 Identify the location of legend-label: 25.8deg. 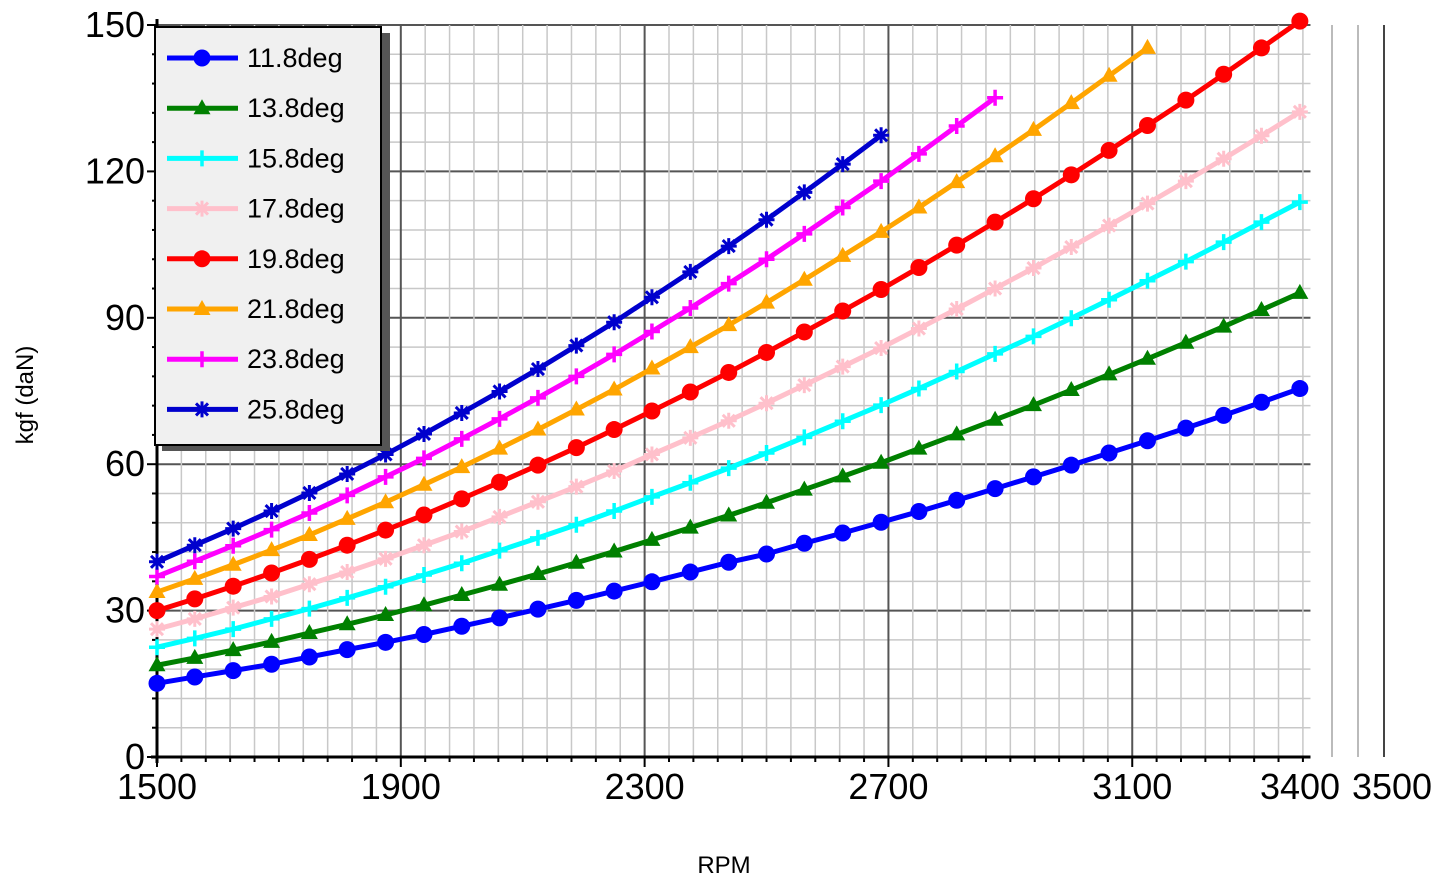
(296, 409).